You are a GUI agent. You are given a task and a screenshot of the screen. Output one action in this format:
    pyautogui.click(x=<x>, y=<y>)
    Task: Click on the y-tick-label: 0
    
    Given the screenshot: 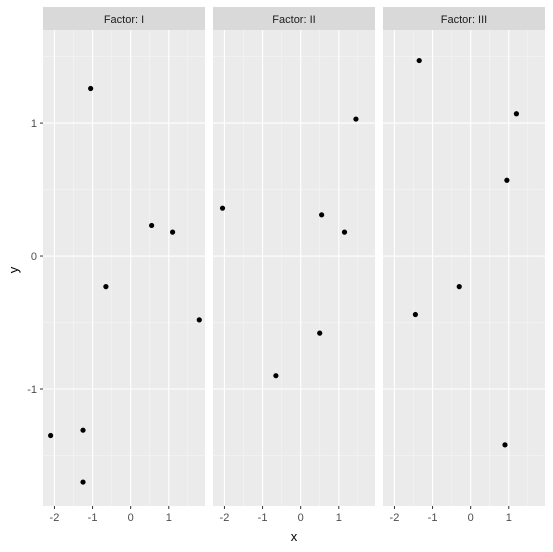 What is the action you would take?
    pyautogui.click(x=34, y=257)
    